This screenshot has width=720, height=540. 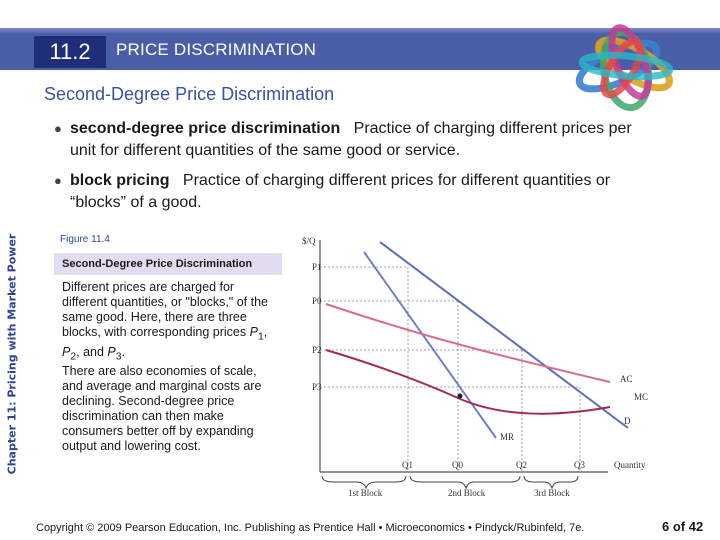 I want to click on bullet-term: second-degree price discrimination, so click(x=205, y=128).